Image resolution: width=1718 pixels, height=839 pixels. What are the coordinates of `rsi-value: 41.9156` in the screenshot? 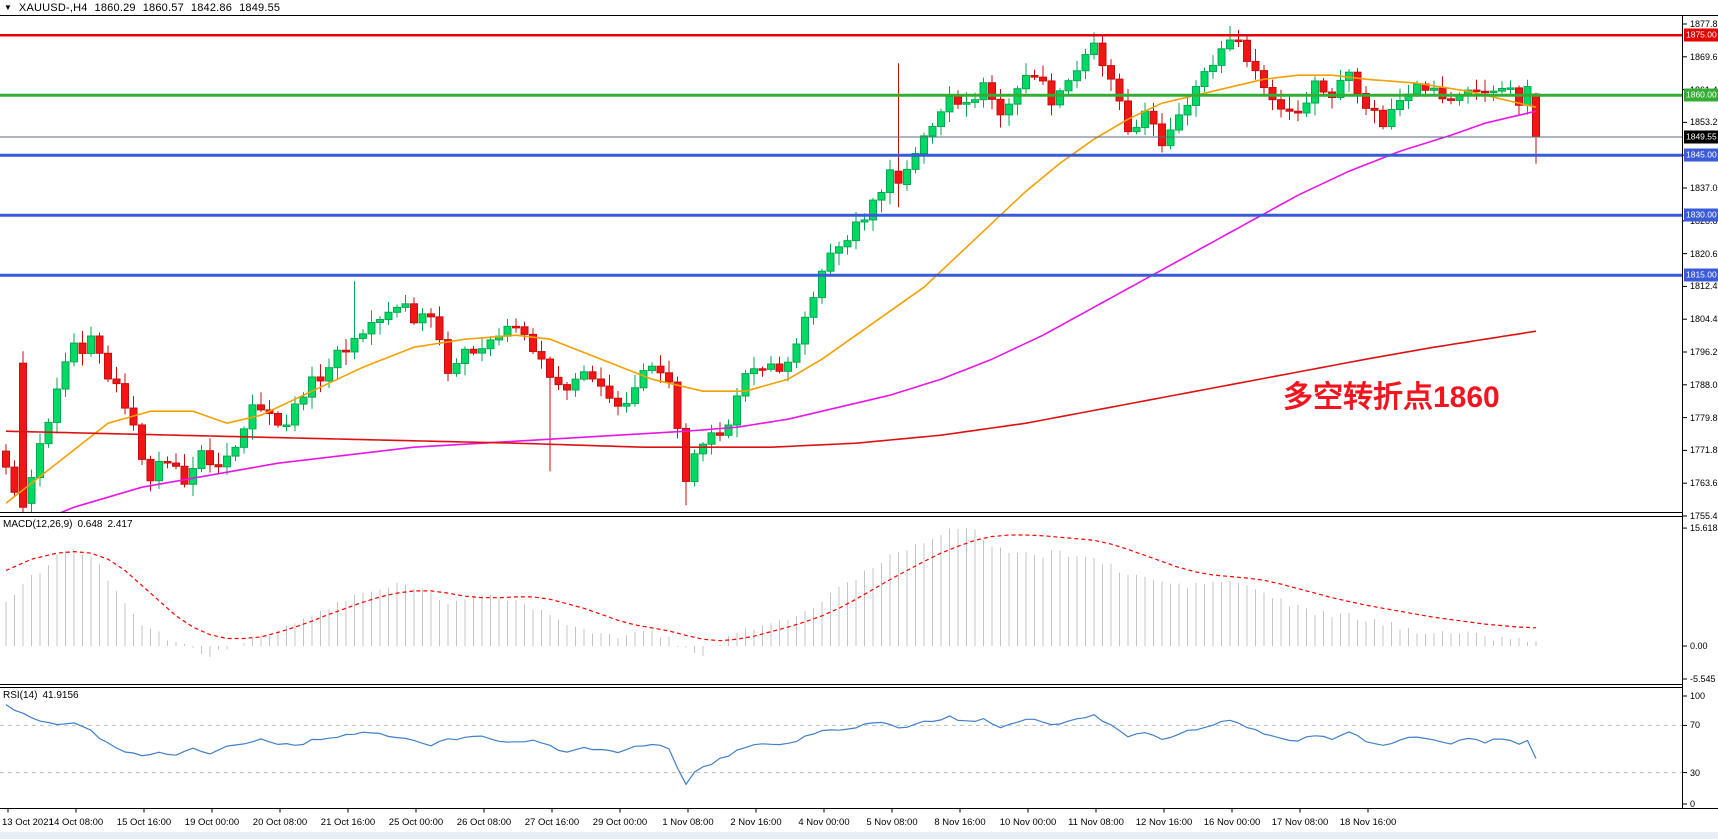 It's located at (60, 695).